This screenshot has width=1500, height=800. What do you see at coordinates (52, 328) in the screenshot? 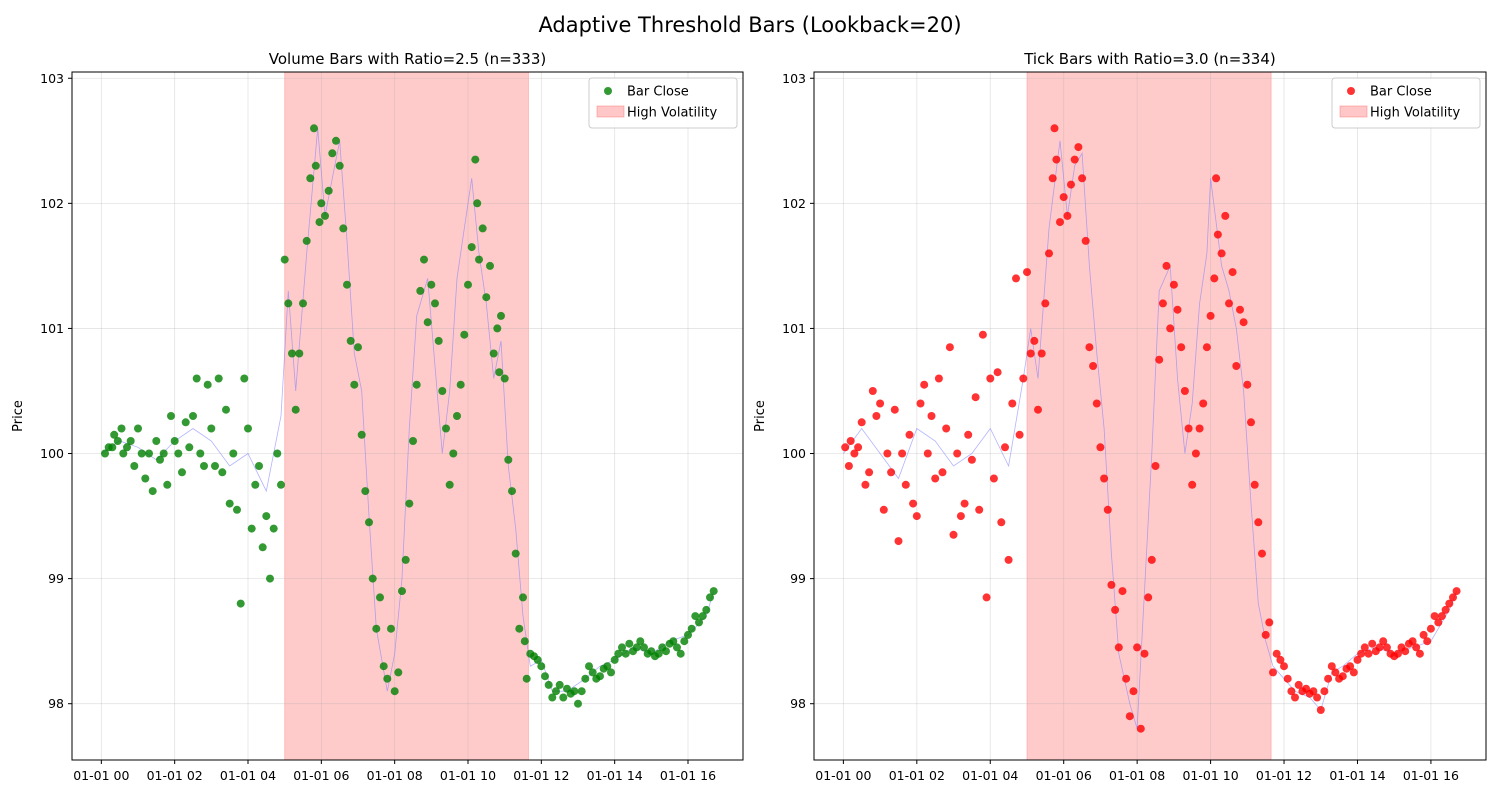
I see `y-tick-label: 101` at bounding box center [52, 328].